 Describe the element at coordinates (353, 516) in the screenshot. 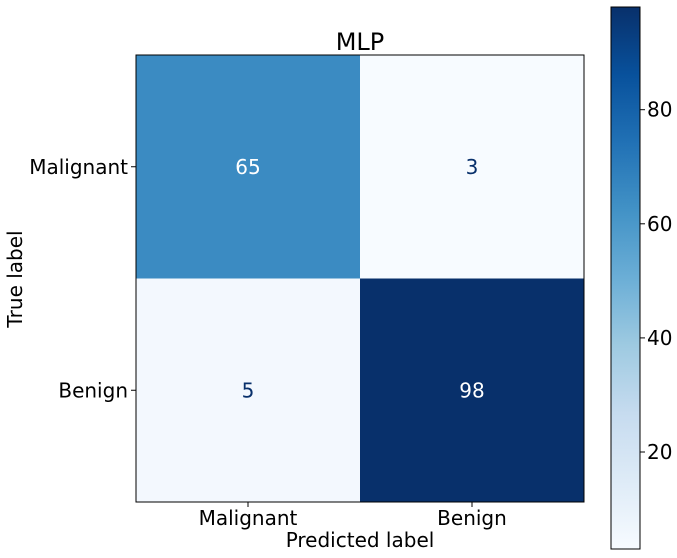

I see `x-axis-ticks: Malignant Benign` at that location.